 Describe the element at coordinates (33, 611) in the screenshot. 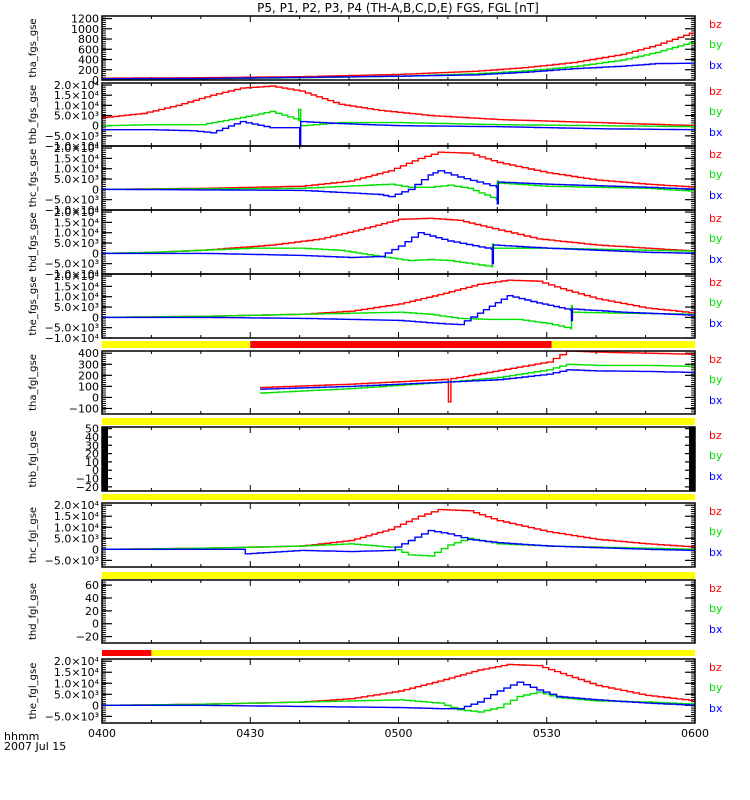

I see `y-axis-label: thd_fgl_gse` at that location.